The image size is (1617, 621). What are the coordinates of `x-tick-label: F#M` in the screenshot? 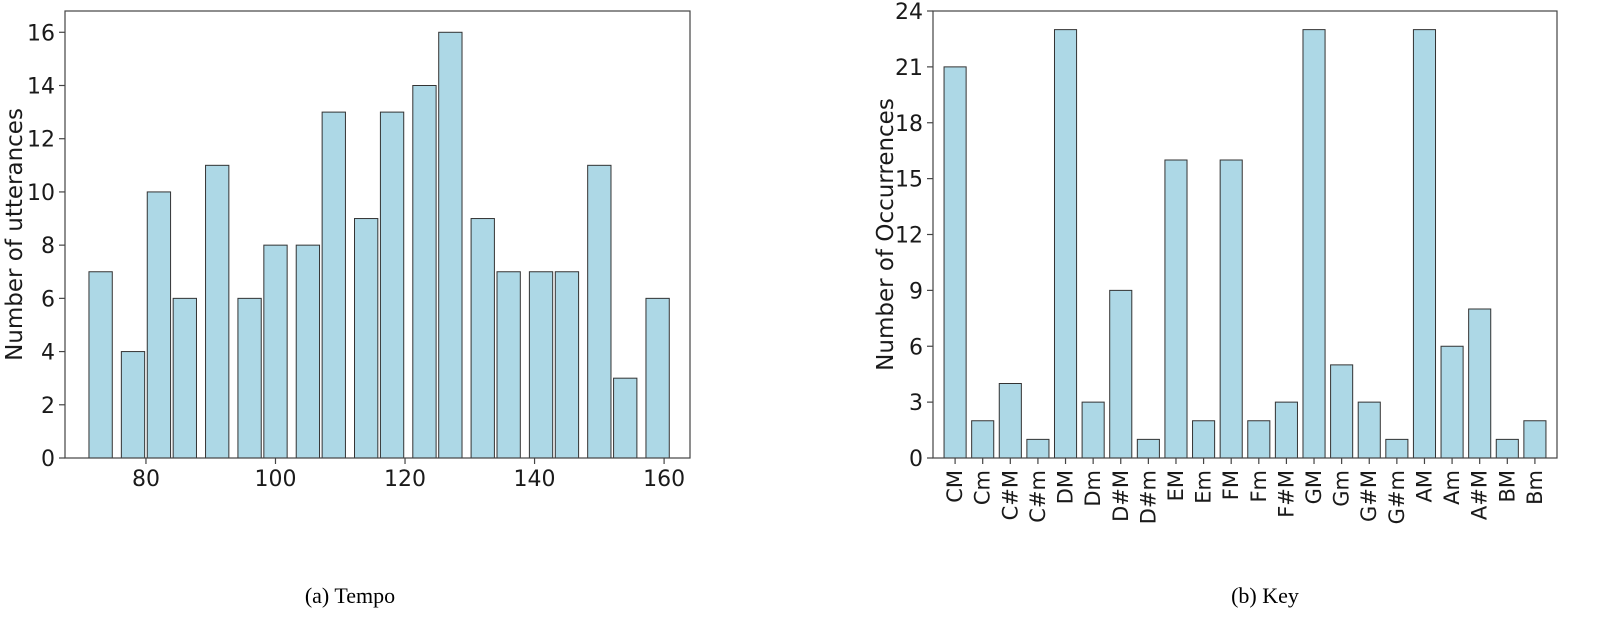 It's located at (1286, 494).